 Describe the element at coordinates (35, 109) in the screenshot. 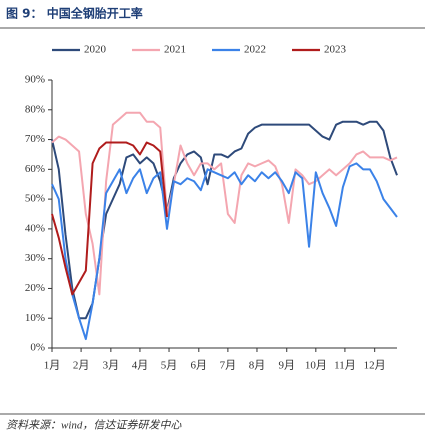

I see `y-tick-label: 80%` at that location.